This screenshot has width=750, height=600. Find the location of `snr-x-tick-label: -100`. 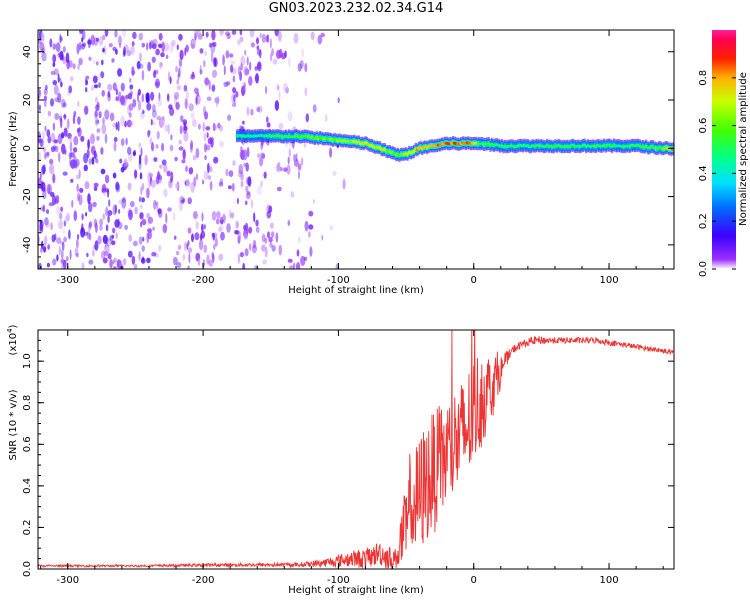

snr-x-tick-label: -100 is located at coordinates (338, 580).